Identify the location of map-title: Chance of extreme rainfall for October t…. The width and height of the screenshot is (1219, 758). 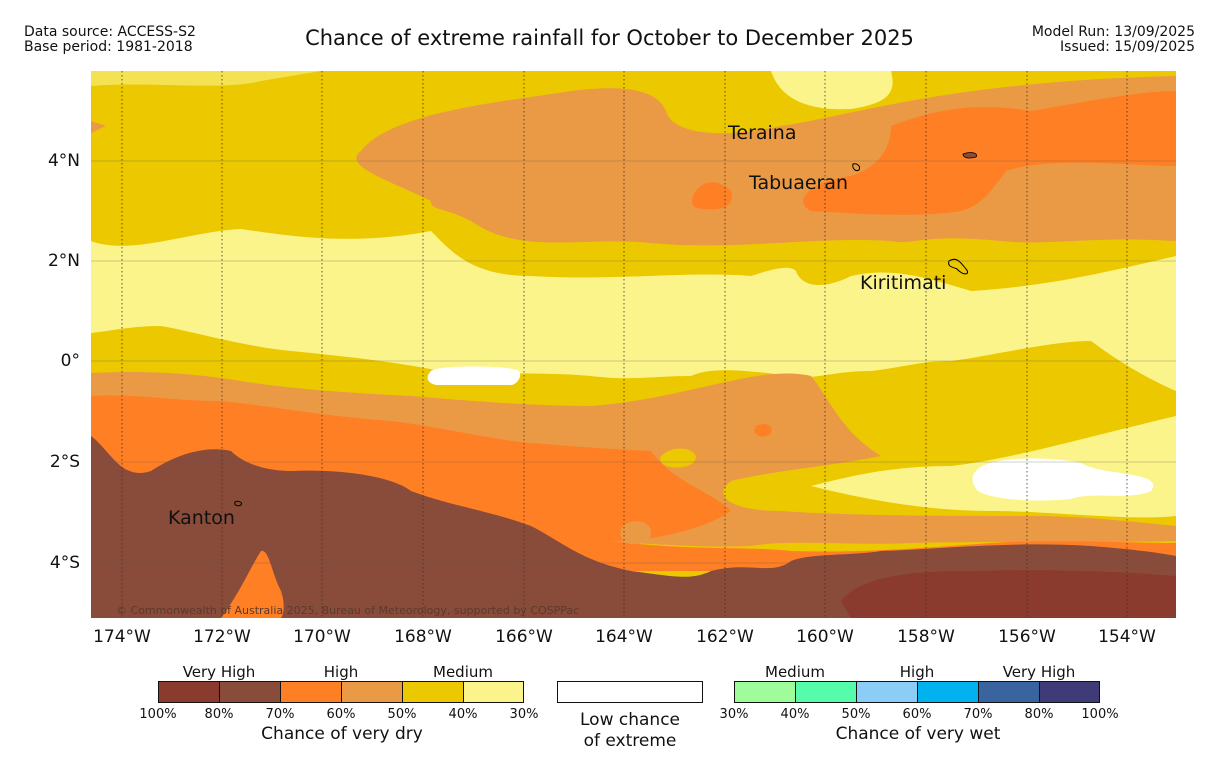
(609, 38).